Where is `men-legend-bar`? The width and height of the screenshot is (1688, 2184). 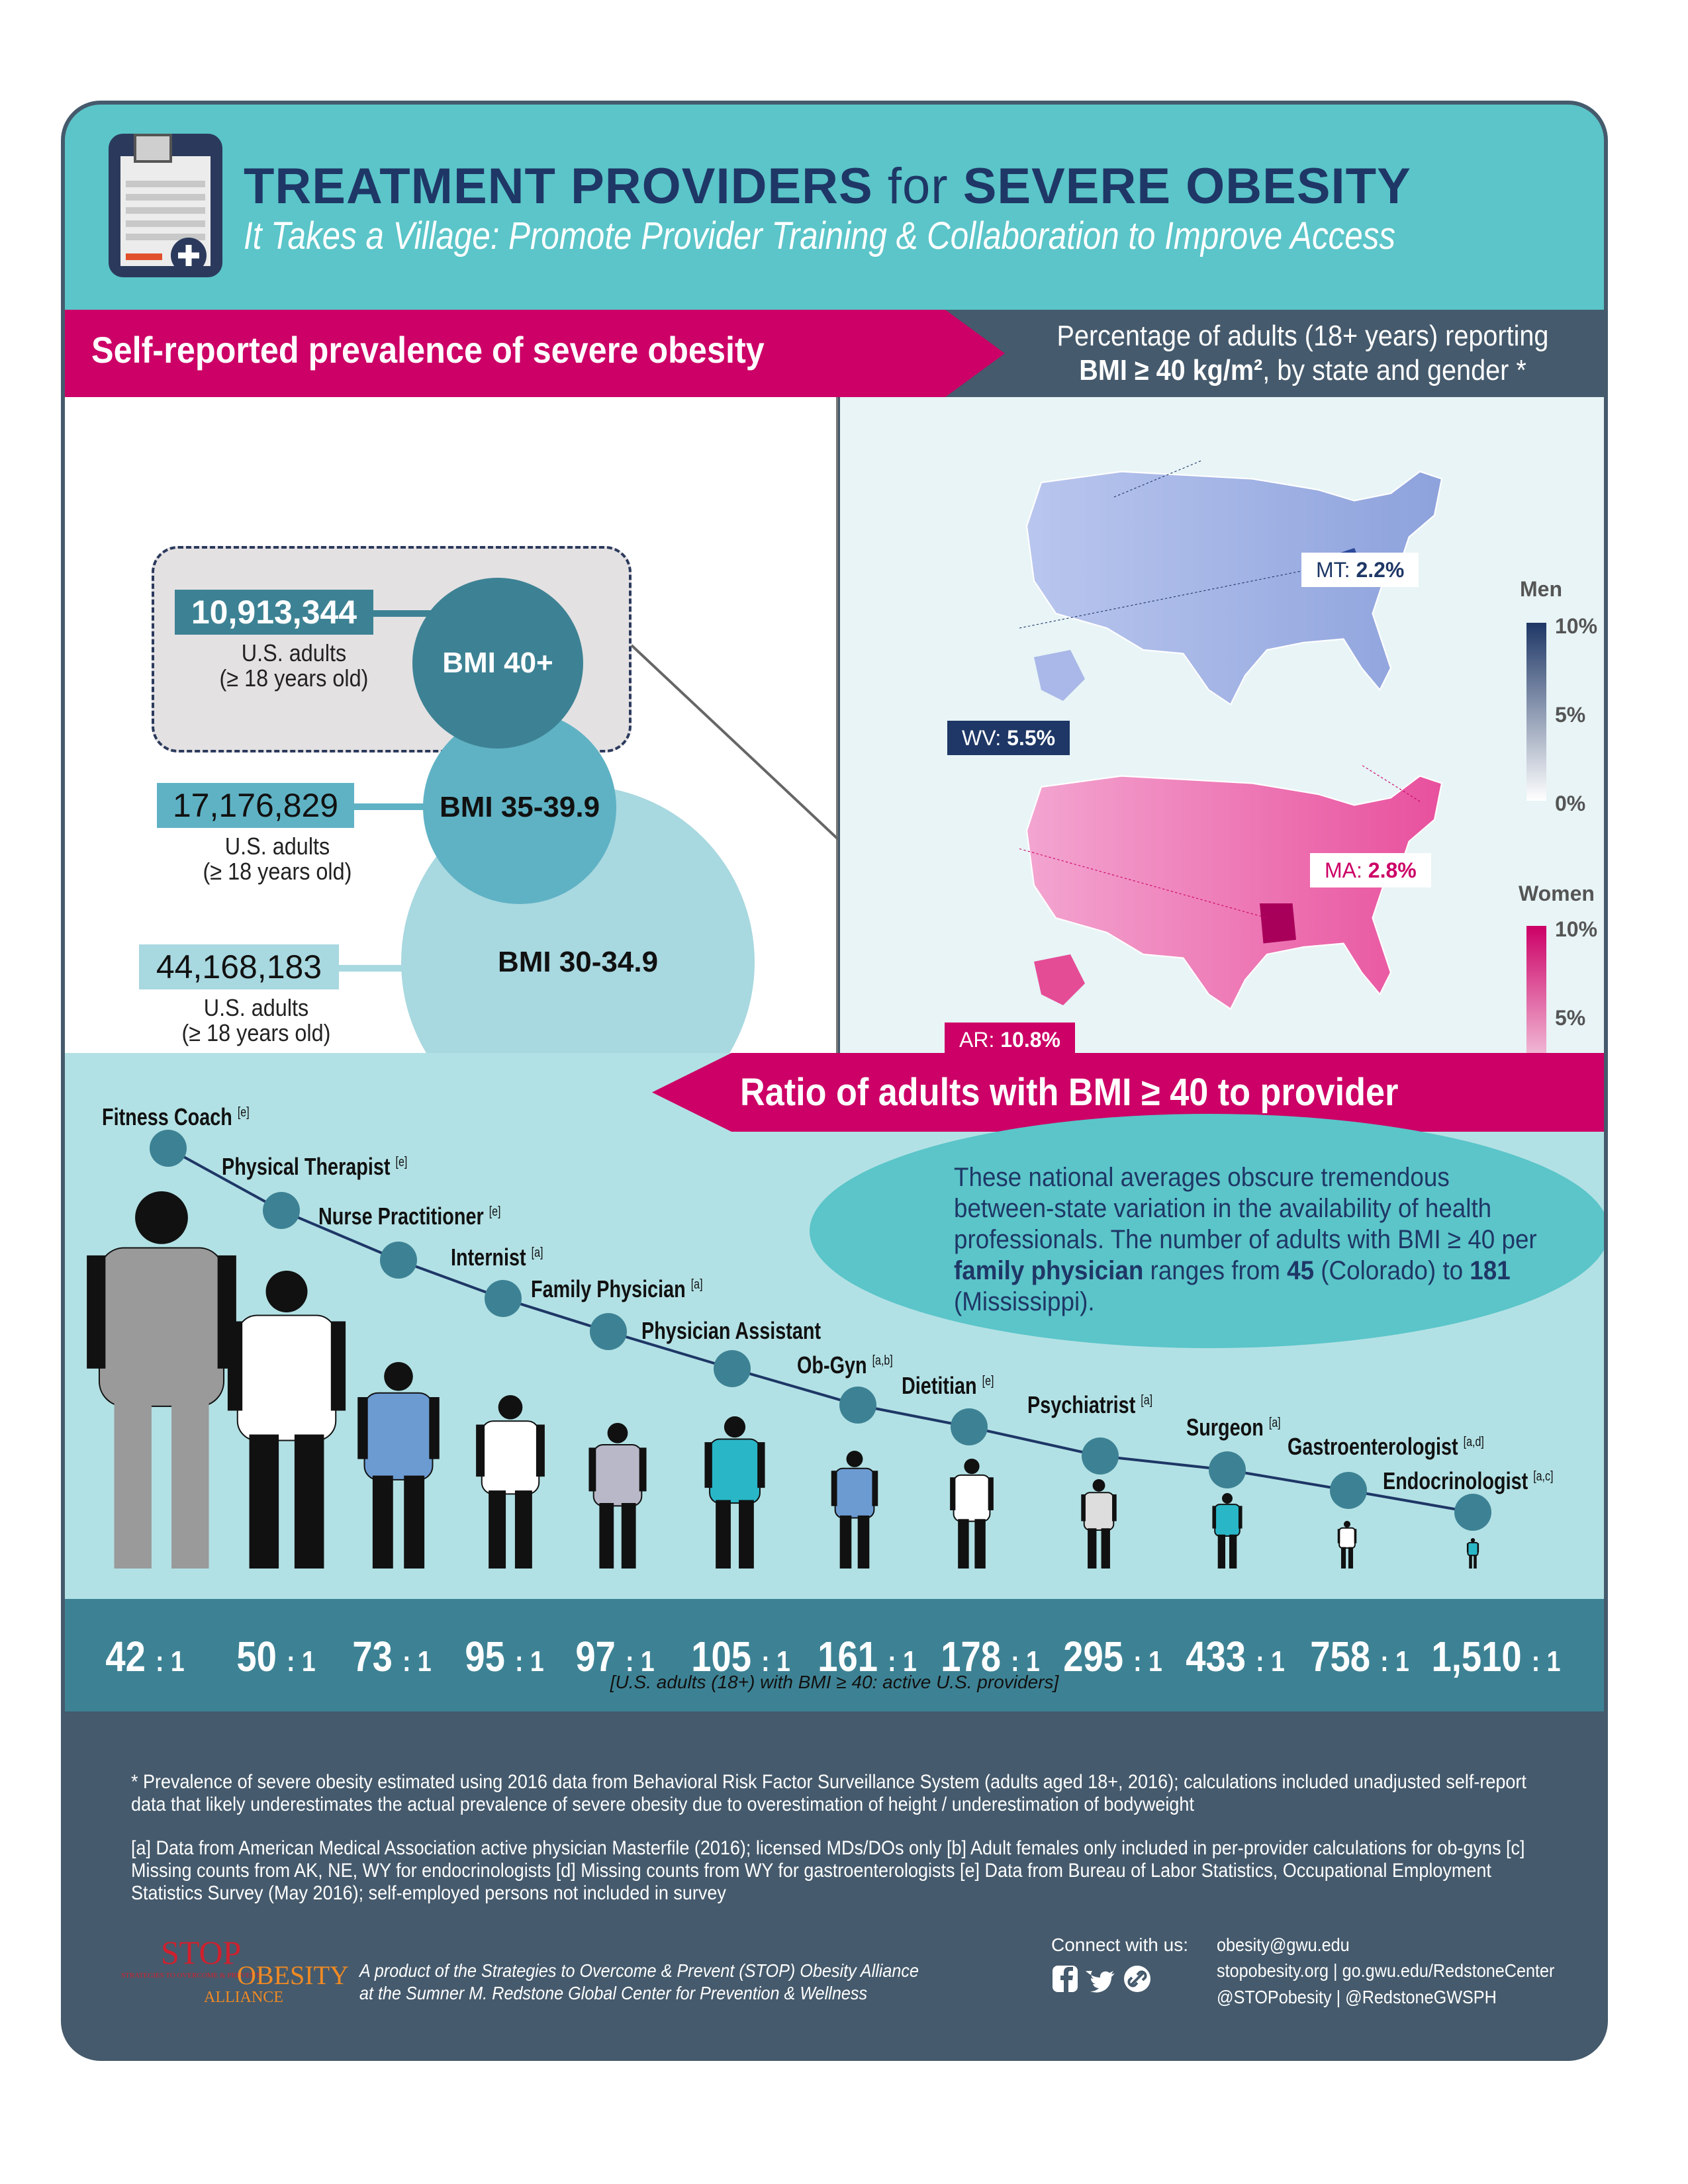 men-legend-bar is located at coordinates (1536, 712).